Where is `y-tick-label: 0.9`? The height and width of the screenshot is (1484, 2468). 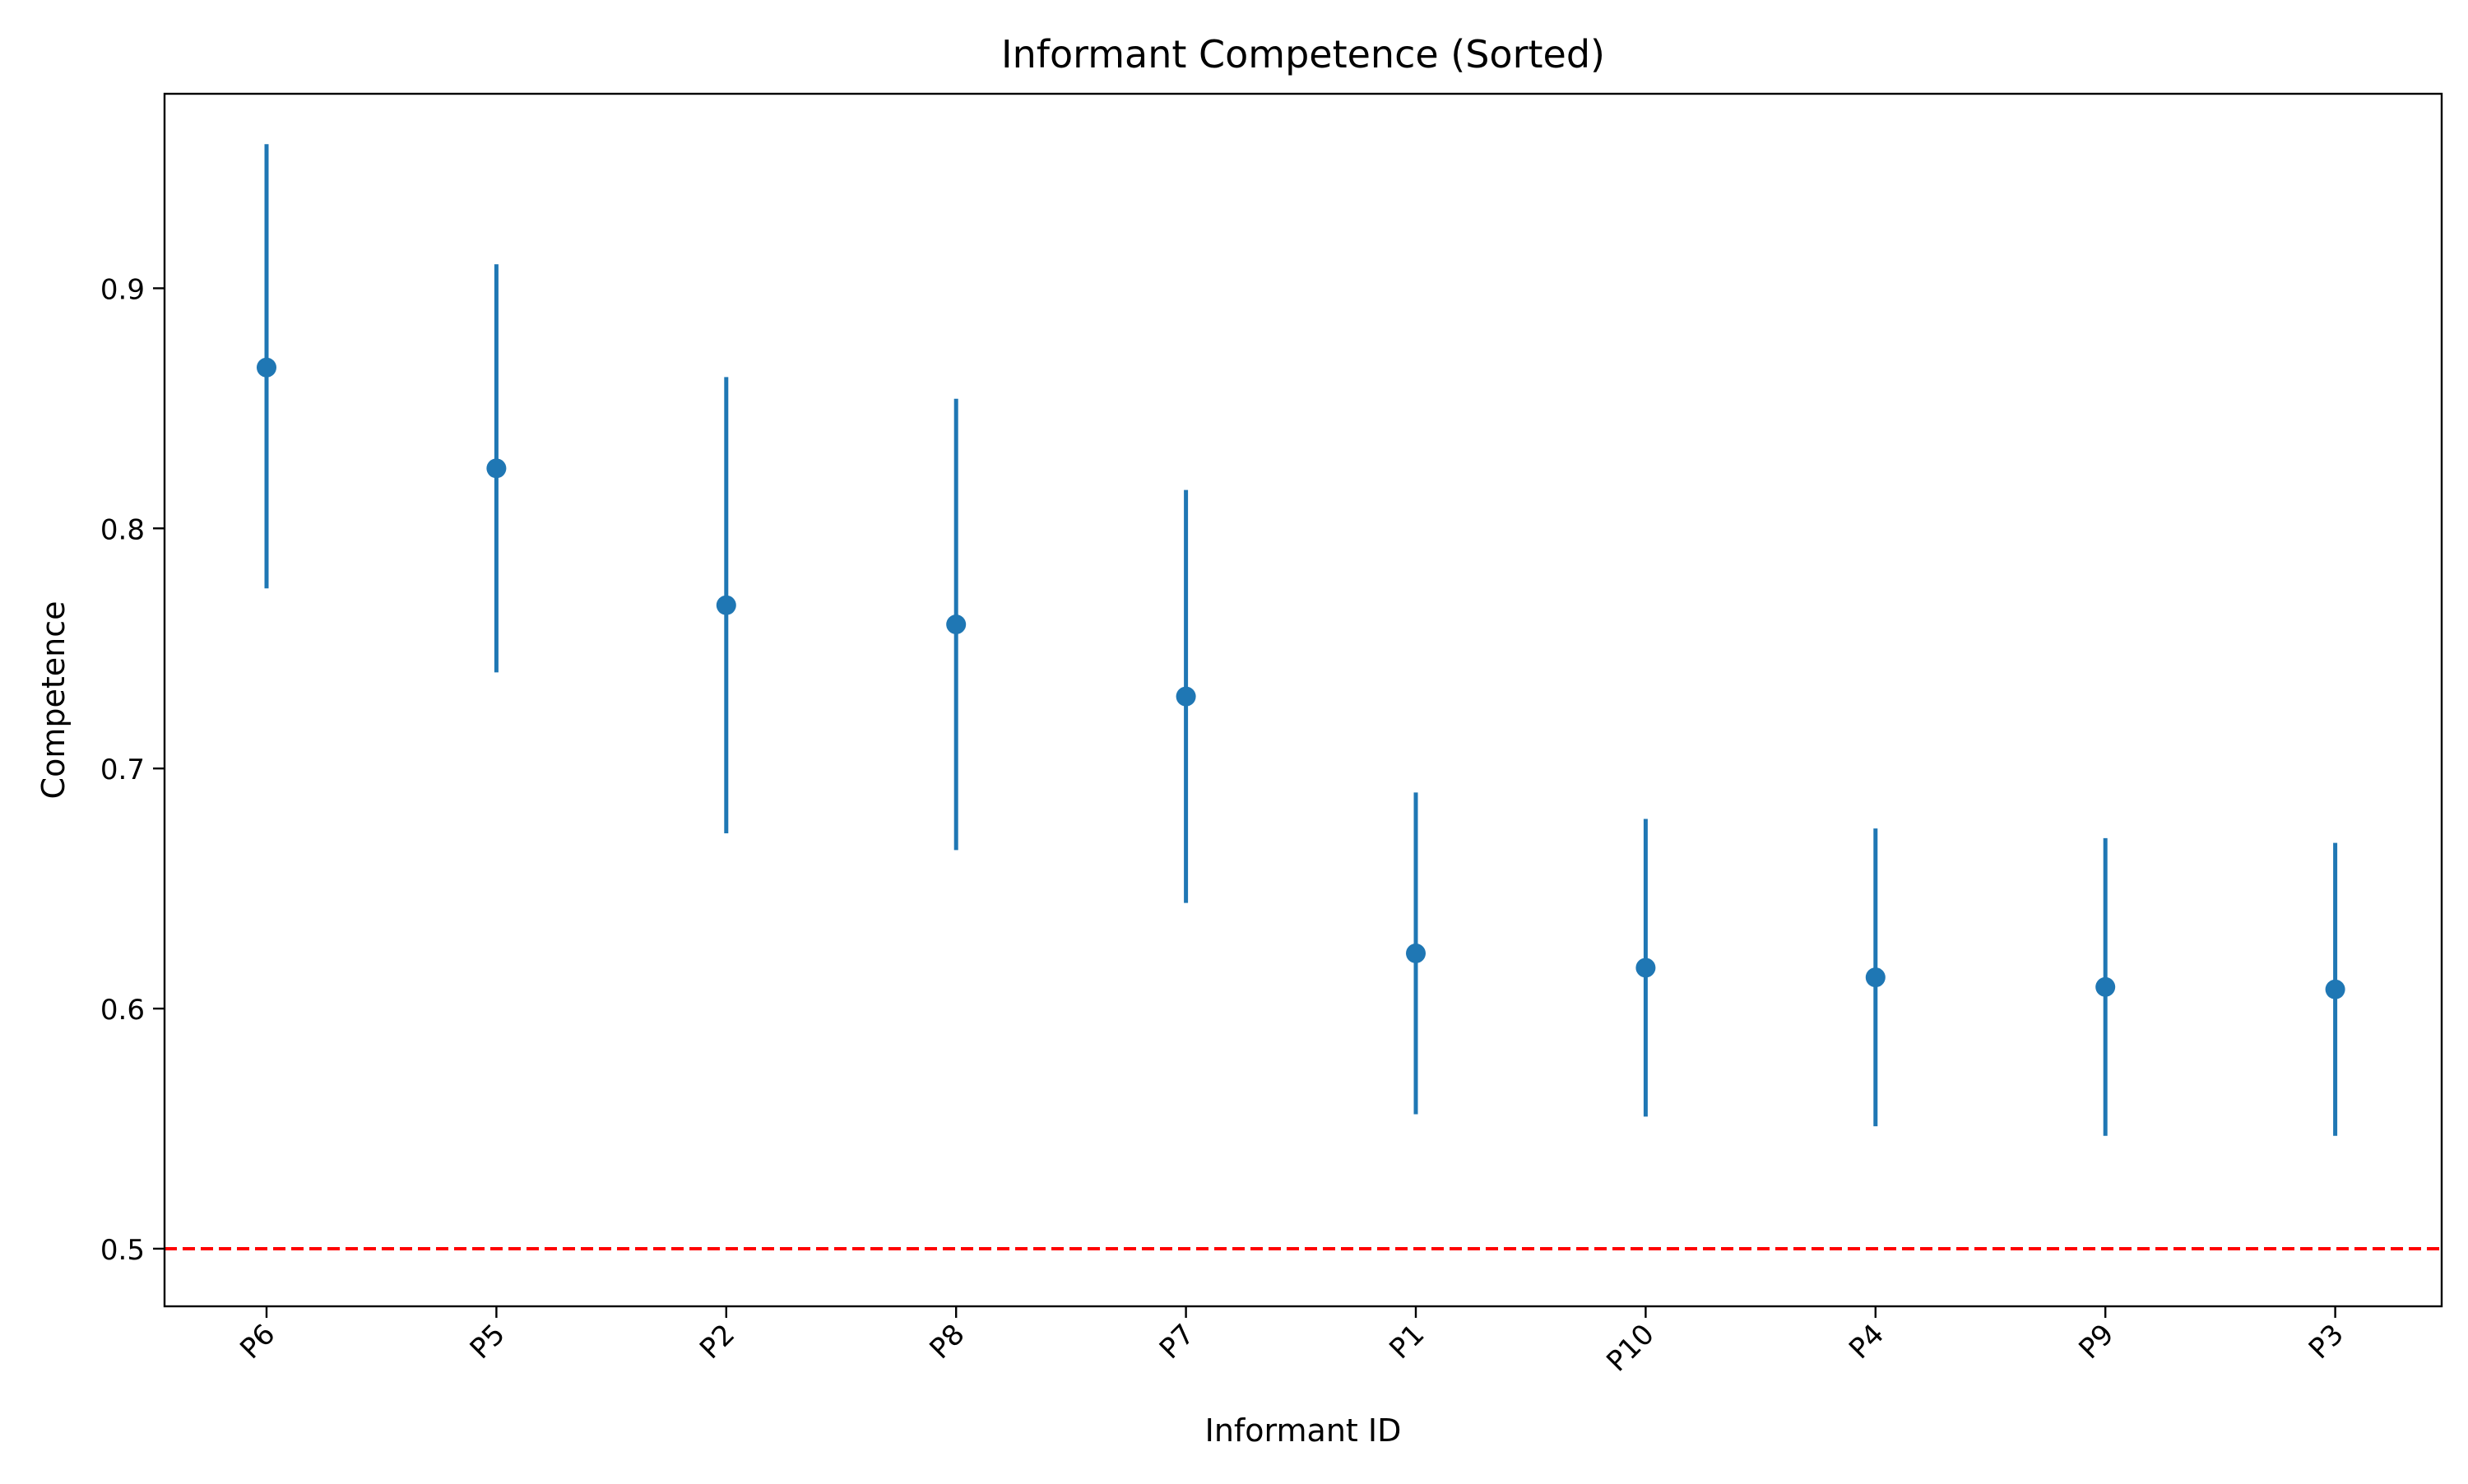 y-tick-label: 0.9 is located at coordinates (122, 289).